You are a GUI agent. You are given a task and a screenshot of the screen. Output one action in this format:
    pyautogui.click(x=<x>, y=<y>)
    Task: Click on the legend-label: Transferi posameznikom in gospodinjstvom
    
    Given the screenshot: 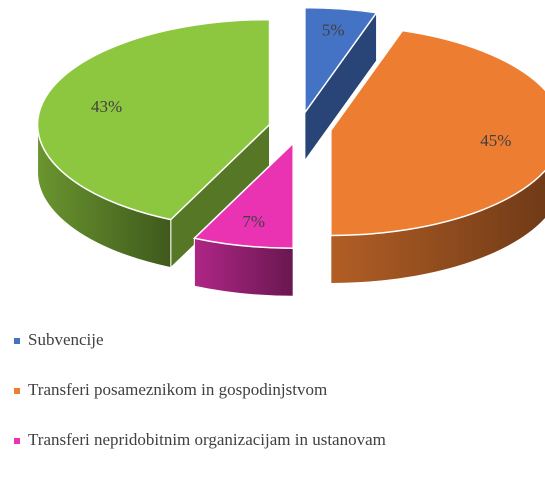 What is the action you would take?
    pyautogui.click(x=178, y=389)
    